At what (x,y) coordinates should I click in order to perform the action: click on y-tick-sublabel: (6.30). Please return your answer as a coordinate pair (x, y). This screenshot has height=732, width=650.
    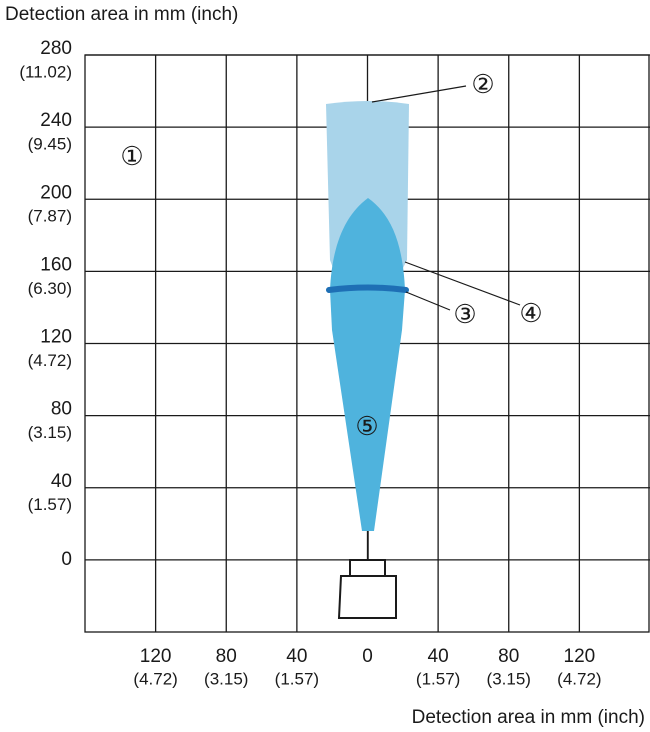
    Looking at the image, I should click on (50, 288).